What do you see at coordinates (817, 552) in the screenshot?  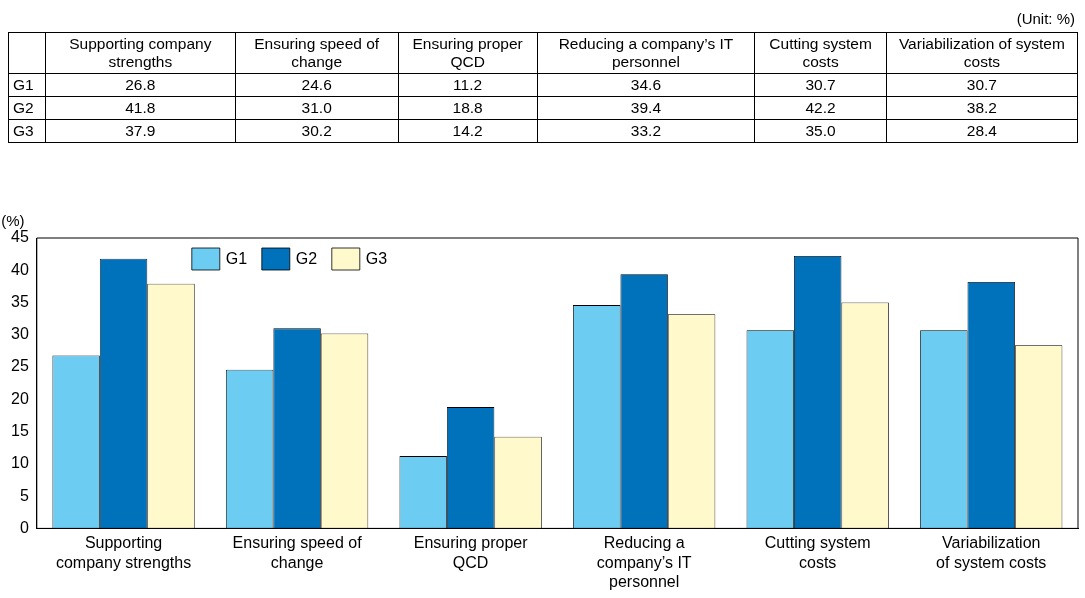 I see `x-tick-label: Cutting system costs` at bounding box center [817, 552].